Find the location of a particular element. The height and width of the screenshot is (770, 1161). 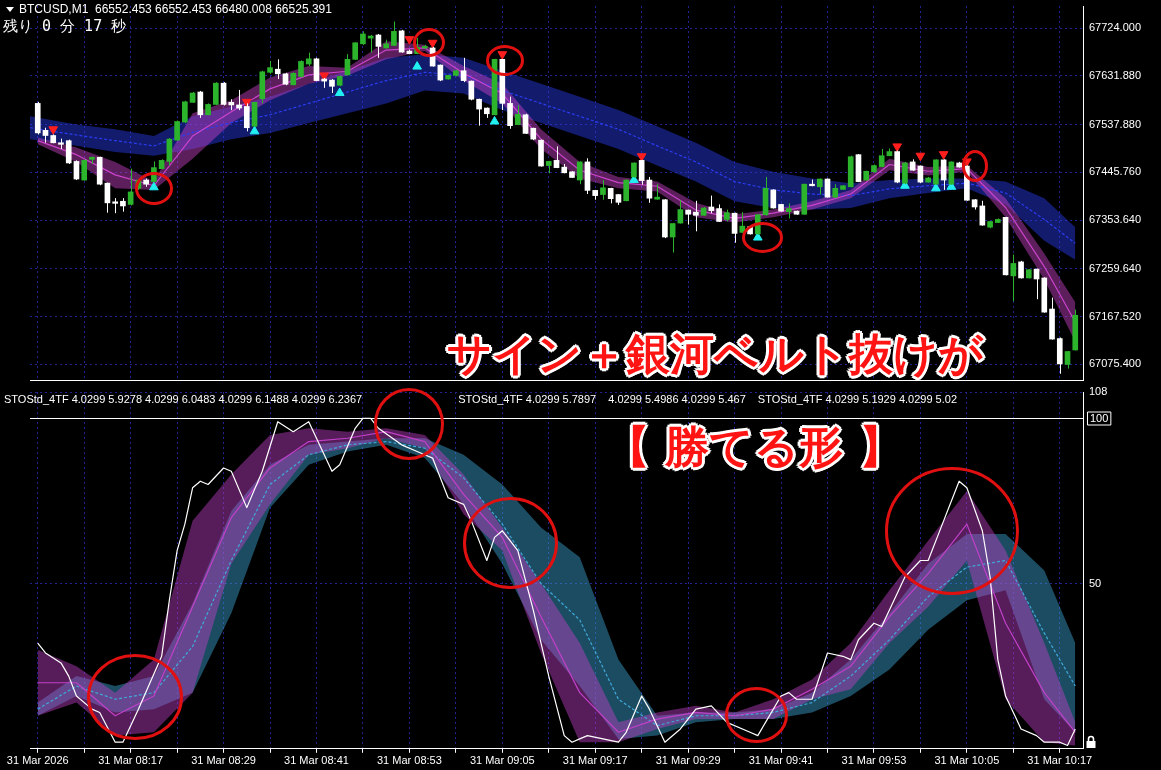

x-tick-label: 31 Mar 08:41 is located at coordinates (316, 760).